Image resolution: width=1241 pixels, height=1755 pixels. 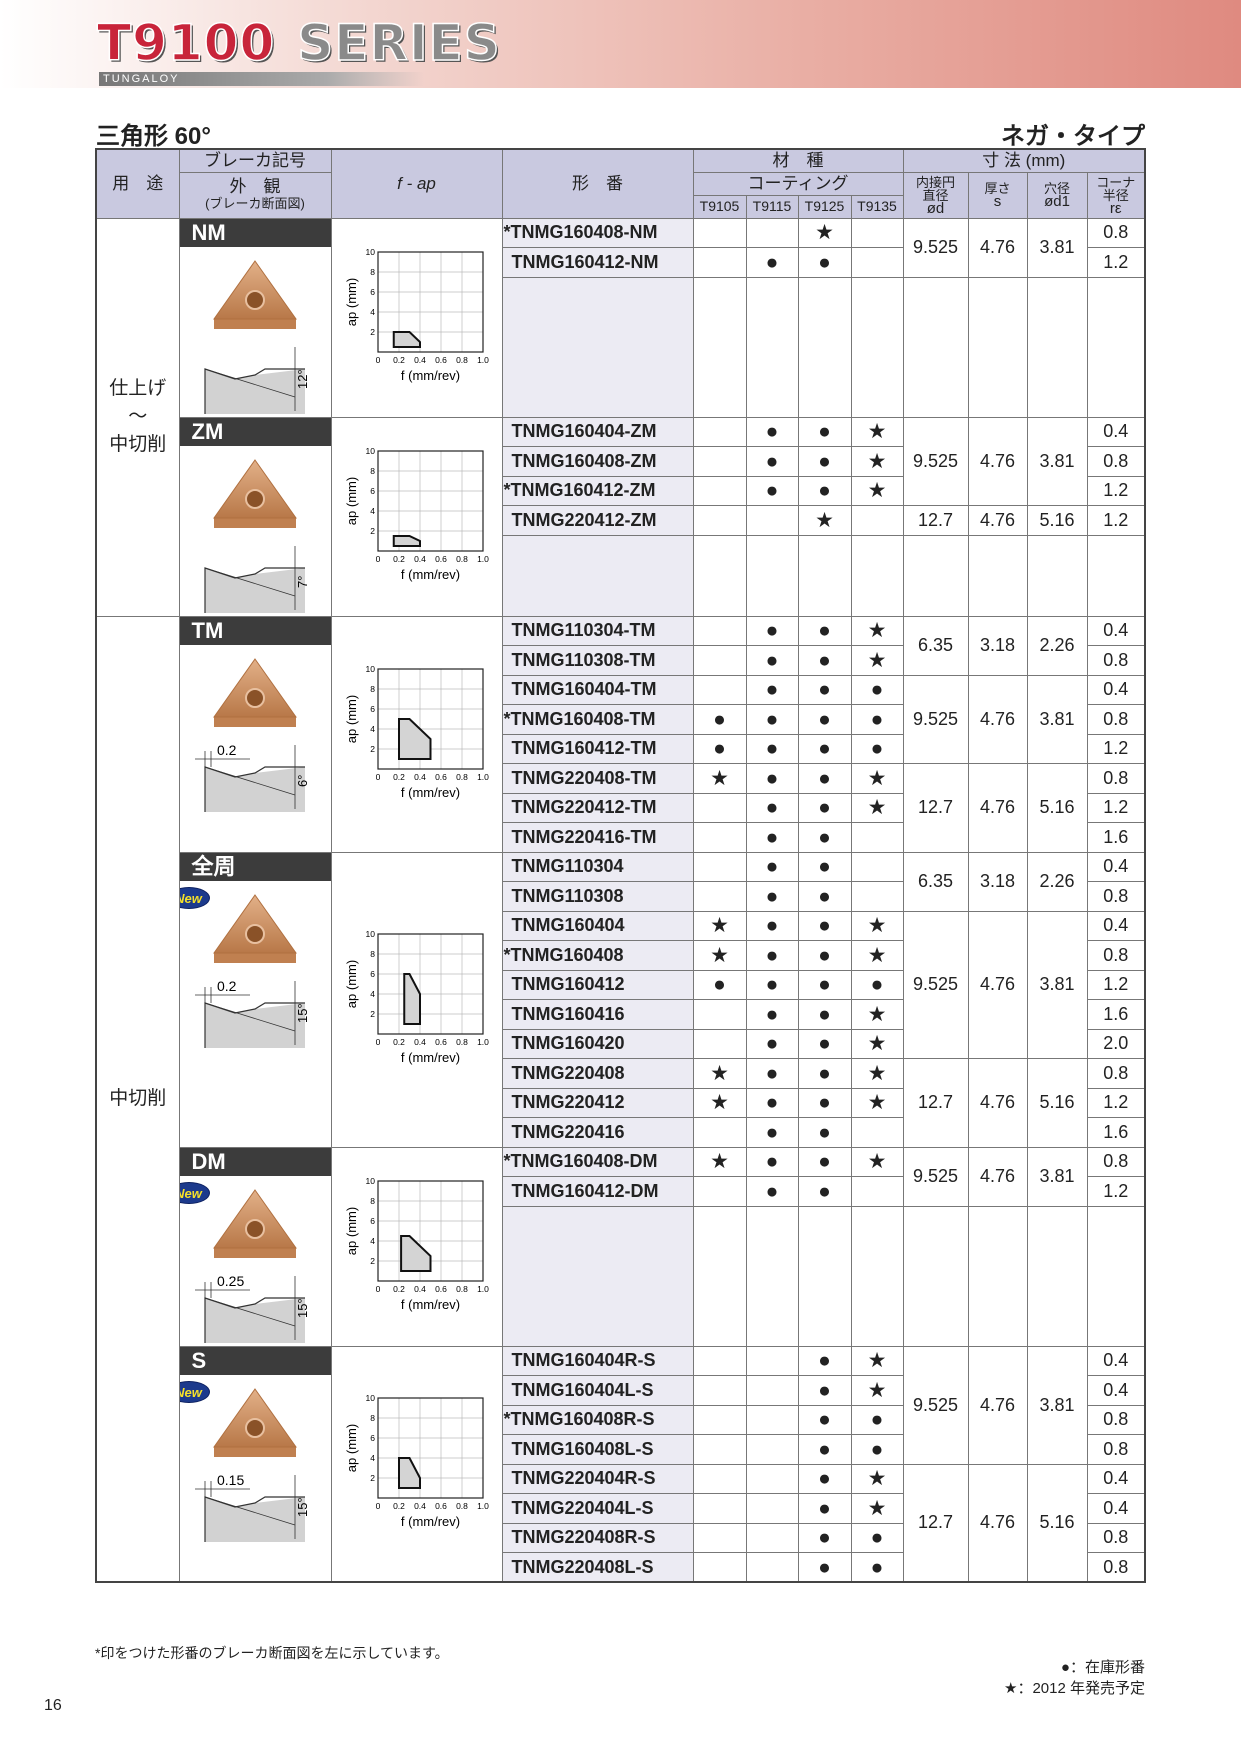 What do you see at coordinates (597, 984) in the screenshot?
I see `part-number: TNMG160412` at bounding box center [597, 984].